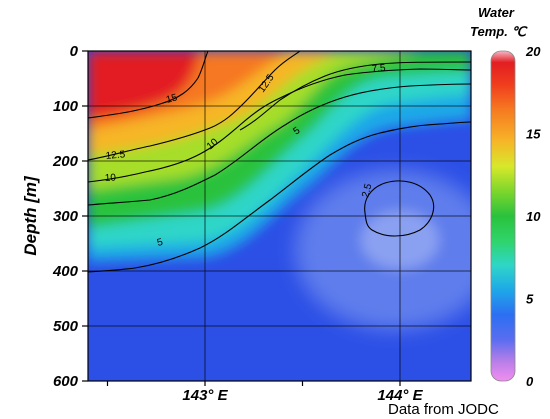  I want to click on contour-label-12.5-b: 12.5, so click(115, 155).